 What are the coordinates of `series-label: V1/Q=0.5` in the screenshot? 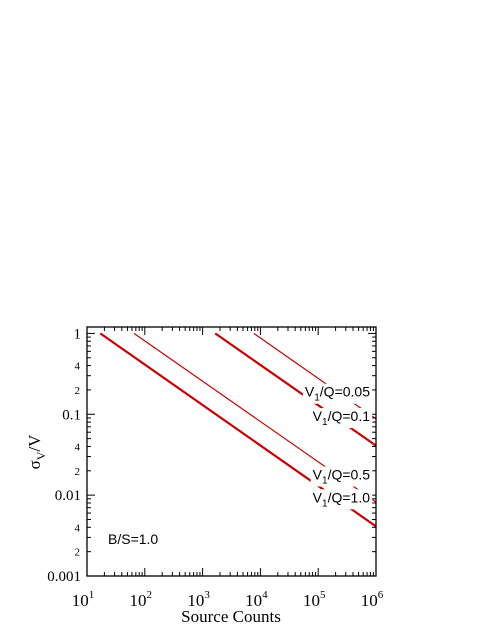 It's located at (342, 476).